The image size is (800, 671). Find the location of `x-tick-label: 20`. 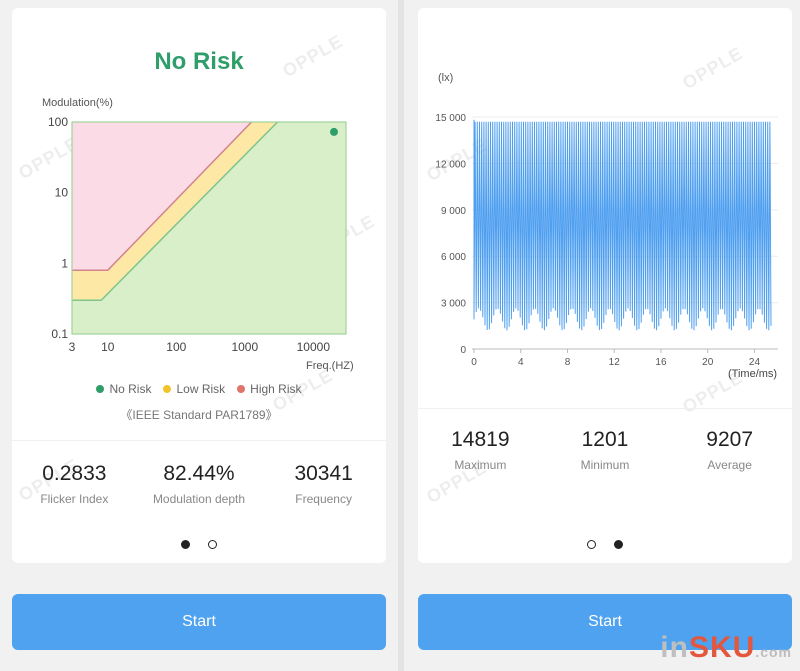

x-tick-label: 20 is located at coordinates (708, 362).